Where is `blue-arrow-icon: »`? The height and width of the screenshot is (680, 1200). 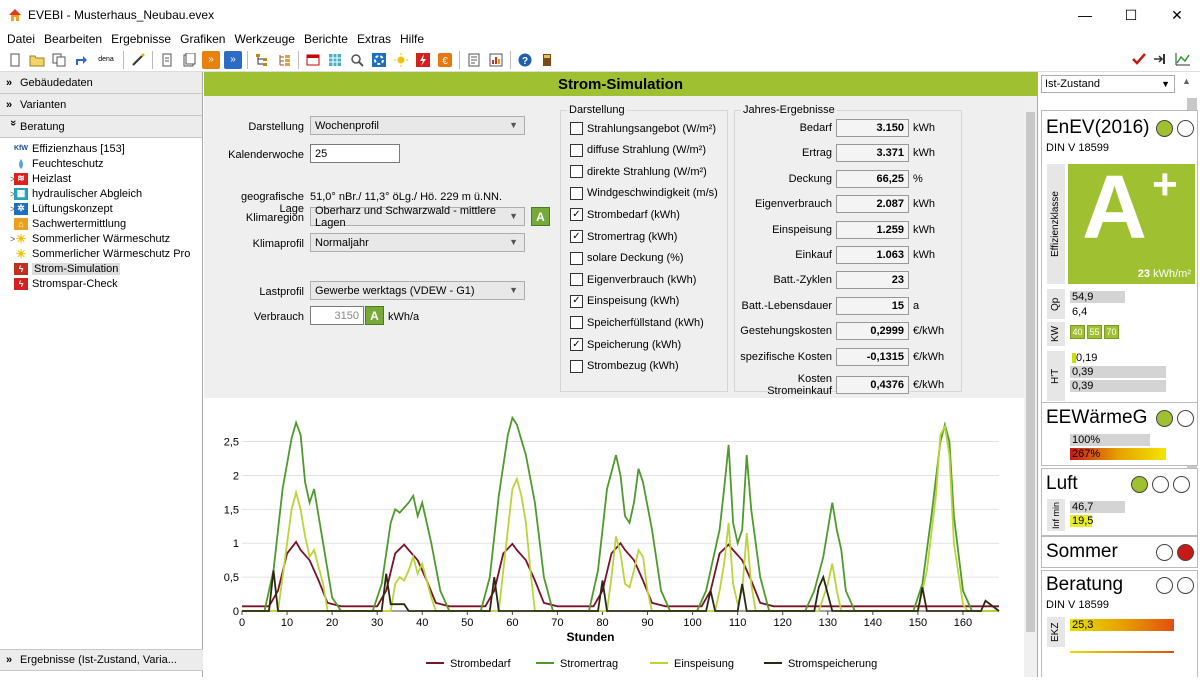 blue-arrow-icon: » is located at coordinates (233, 59).